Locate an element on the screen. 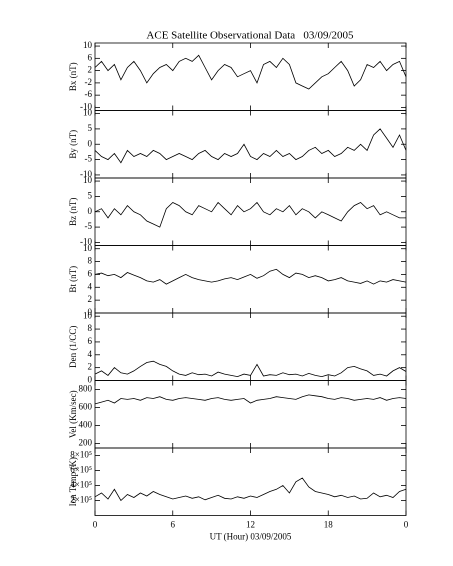  y-tick-label: -6 is located at coordinates (89, 94).